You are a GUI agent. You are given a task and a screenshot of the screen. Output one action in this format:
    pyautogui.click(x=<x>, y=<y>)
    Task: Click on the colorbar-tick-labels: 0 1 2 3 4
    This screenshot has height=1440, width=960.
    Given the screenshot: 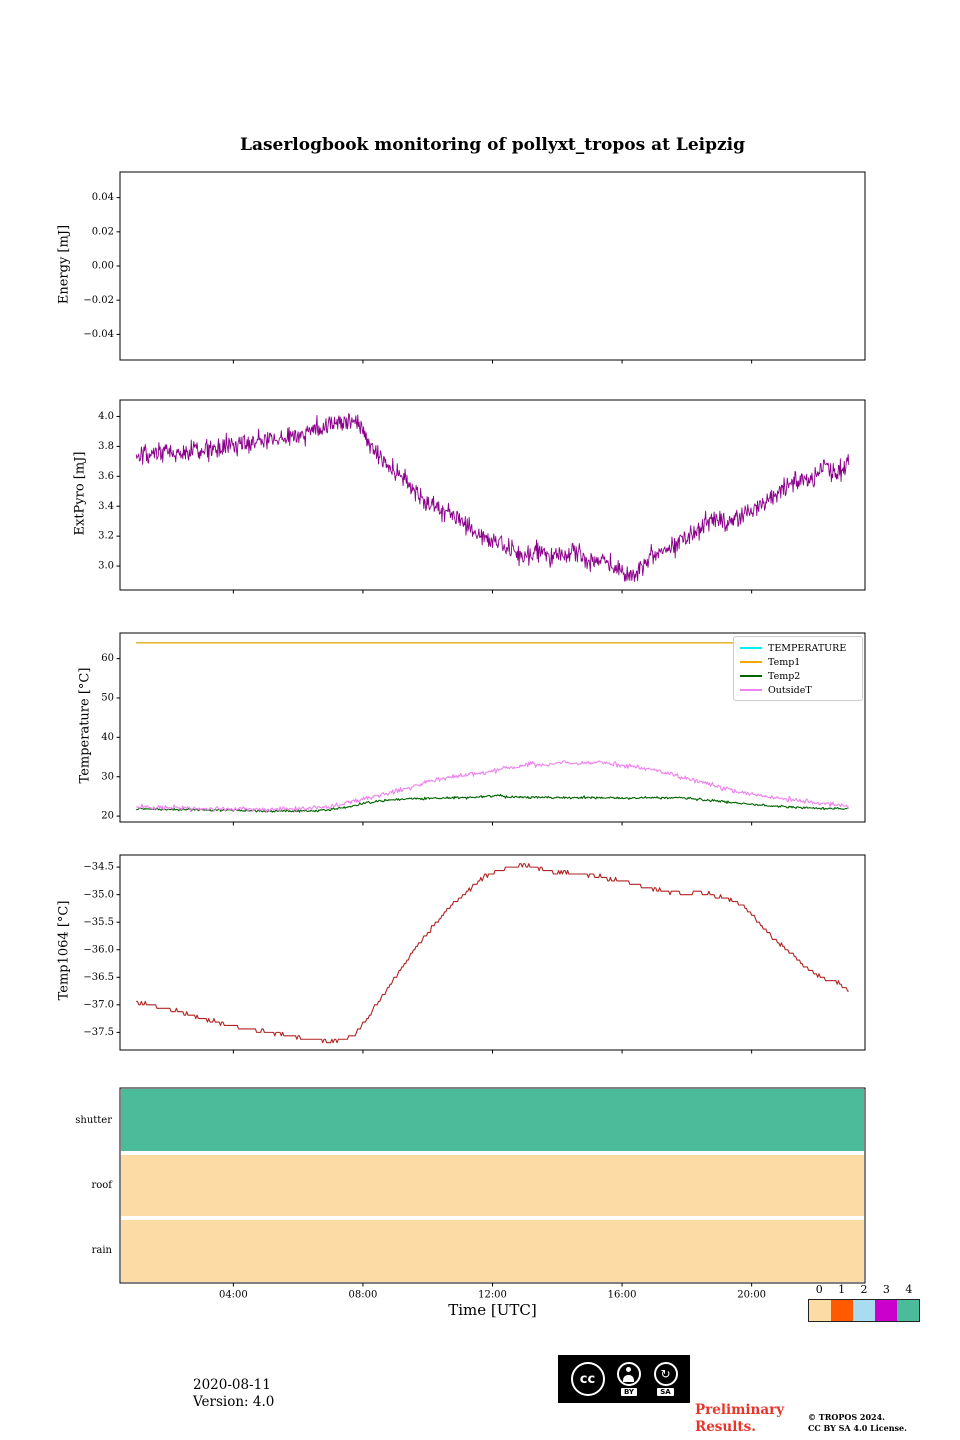 What is the action you would take?
    pyautogui.click(x=864, y=1290)
    